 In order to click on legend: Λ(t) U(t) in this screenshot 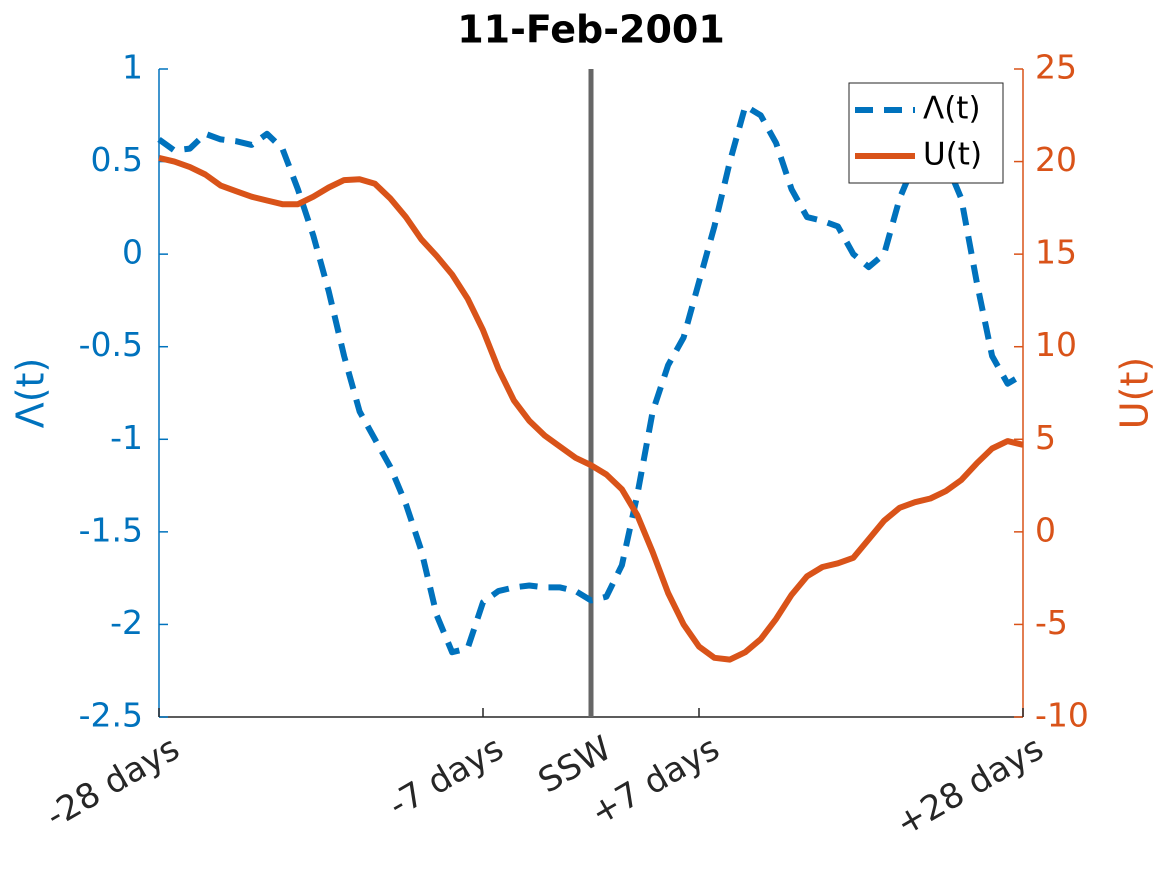, I will do `click(926, 133)`.